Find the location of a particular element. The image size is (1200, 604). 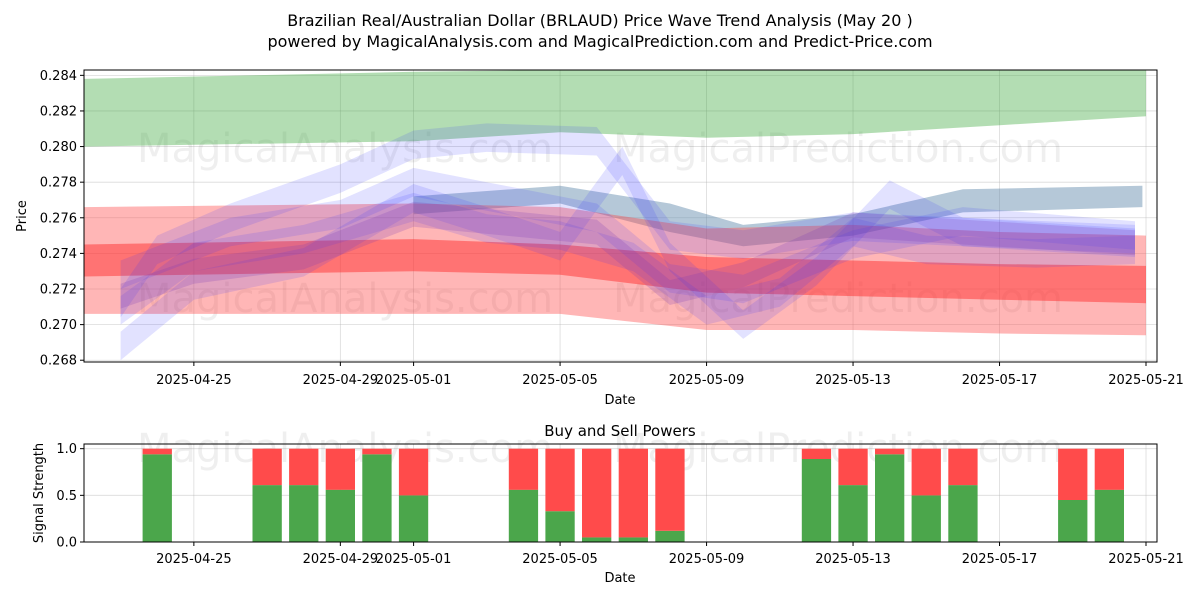

bottom-chart-title: Buy and Sell Powers is located at coordinates (620, 431).